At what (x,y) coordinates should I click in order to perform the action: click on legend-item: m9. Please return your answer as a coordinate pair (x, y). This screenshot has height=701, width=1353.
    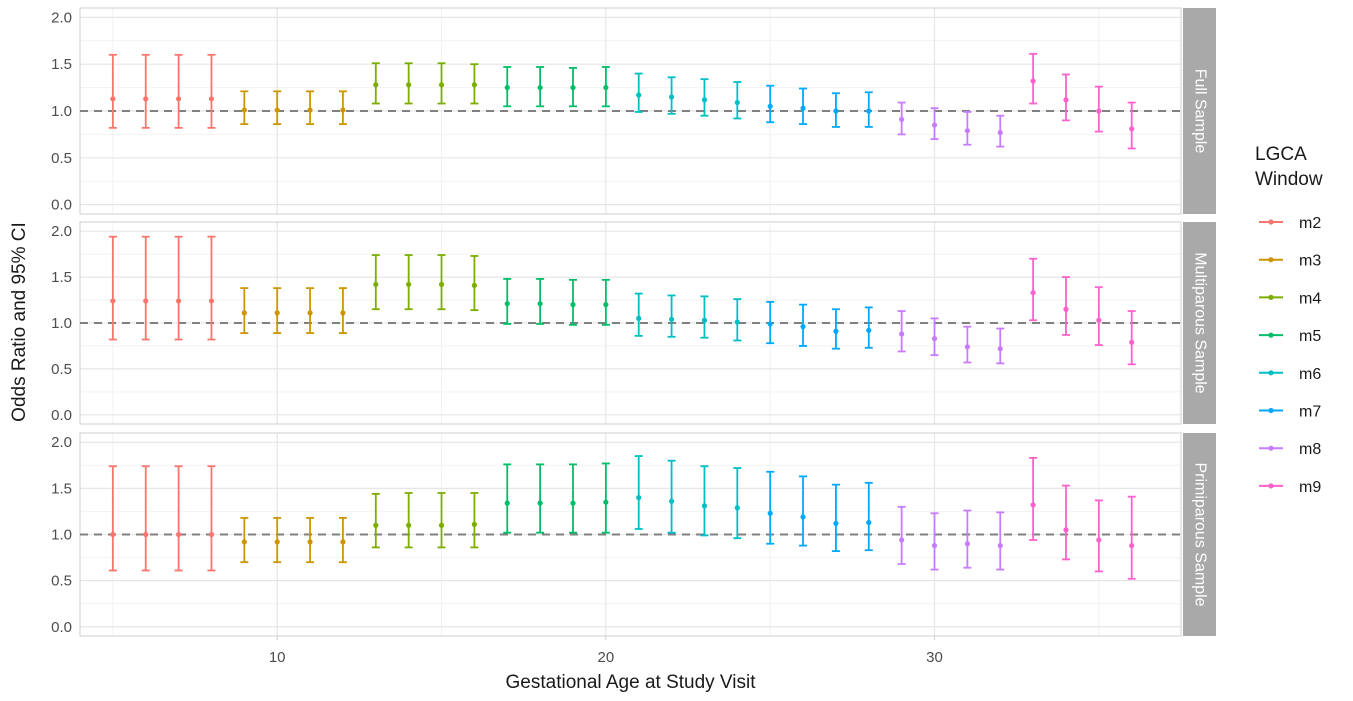
    Looking at the image, I should click on (1290, 487).